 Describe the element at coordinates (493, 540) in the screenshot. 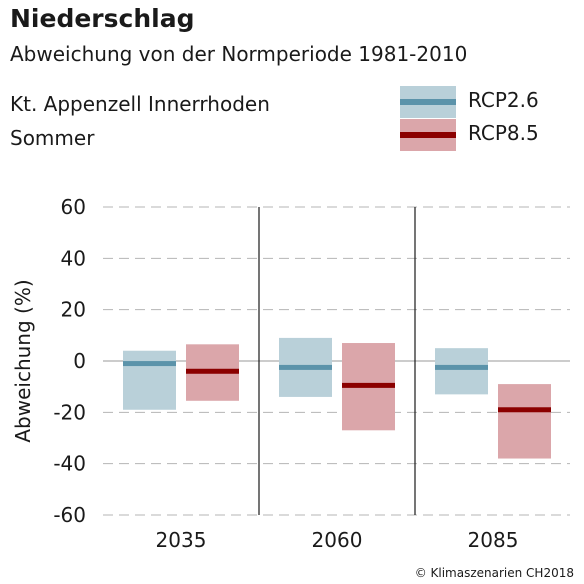

I see `x-tick-label: 2085` at that location.